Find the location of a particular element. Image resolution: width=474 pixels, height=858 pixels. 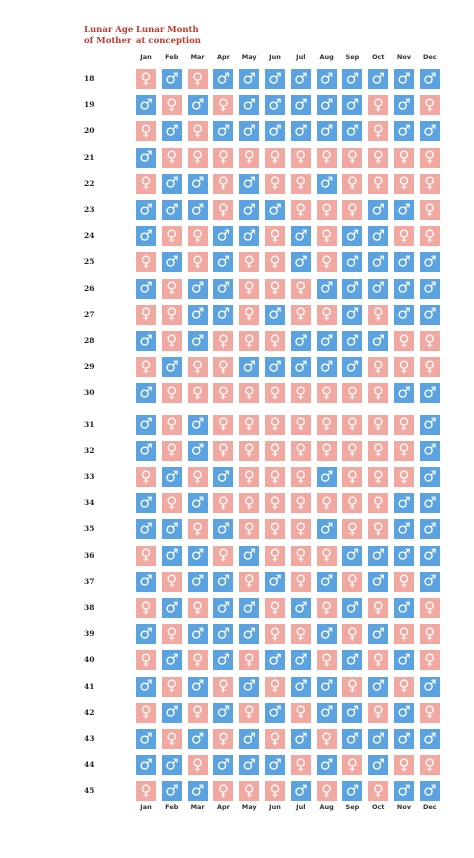

month-title-line-1: Lunar Month is located at coordinates (167, 30).